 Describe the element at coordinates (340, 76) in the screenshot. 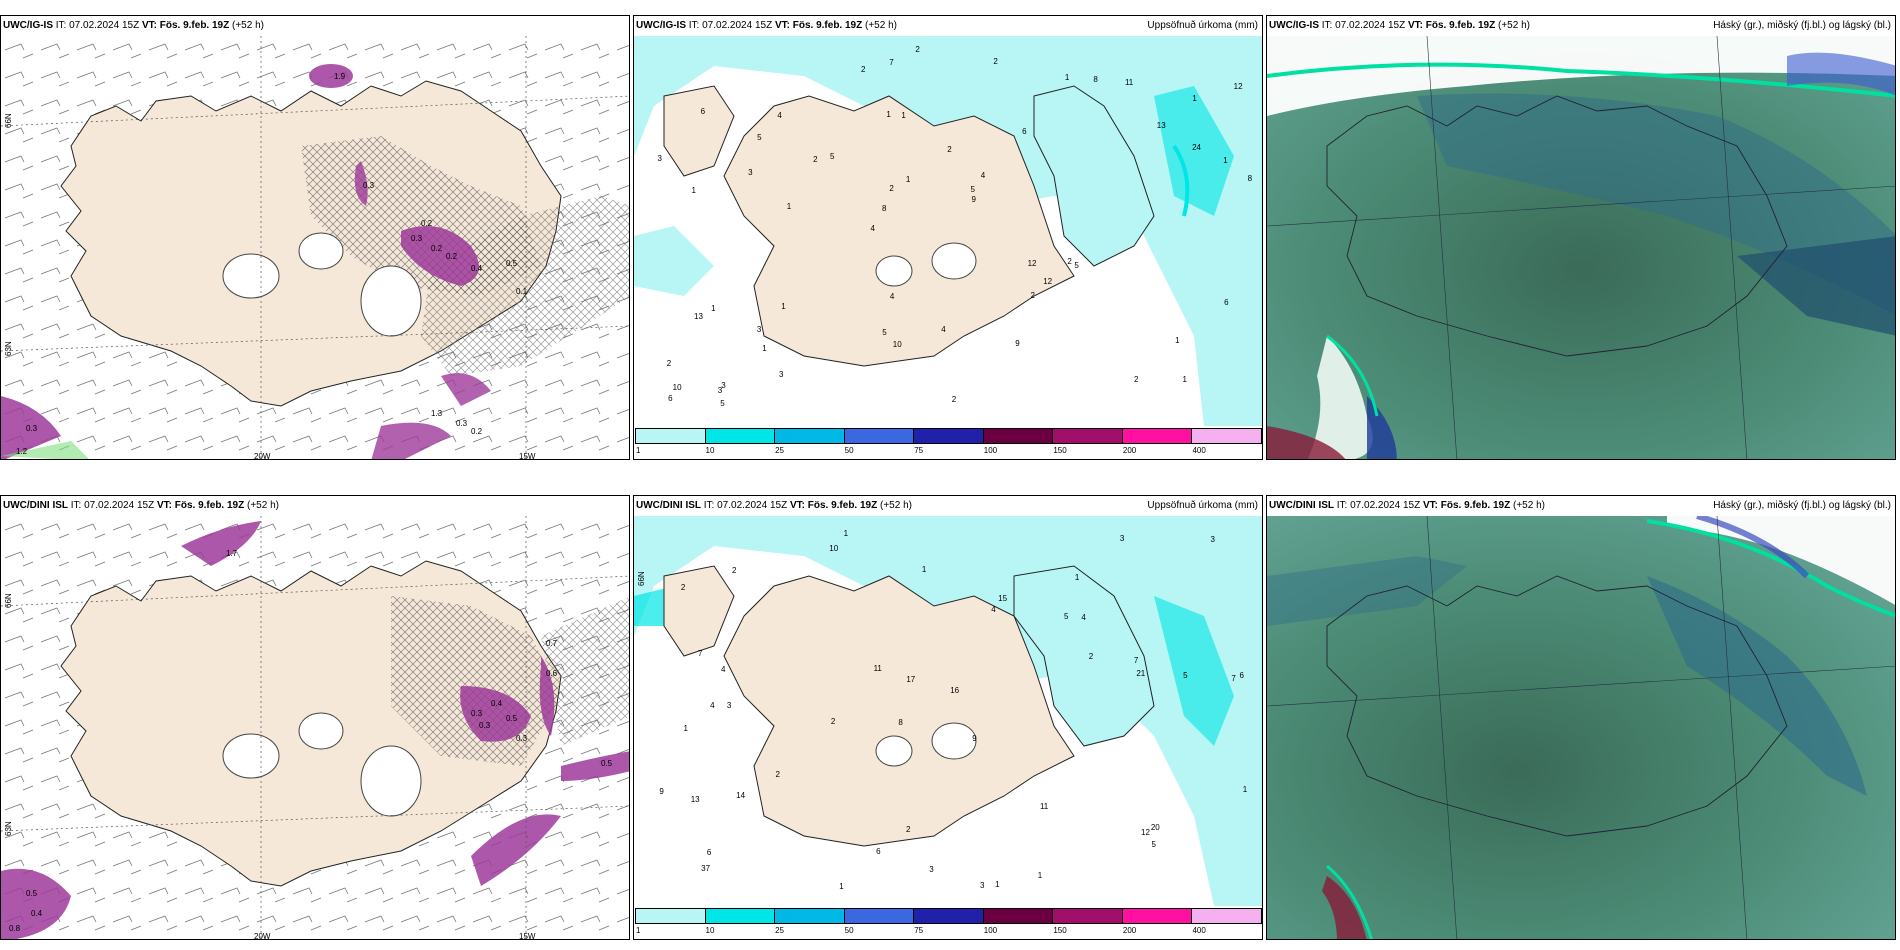

I see `precip-label: 1.9` at that location.